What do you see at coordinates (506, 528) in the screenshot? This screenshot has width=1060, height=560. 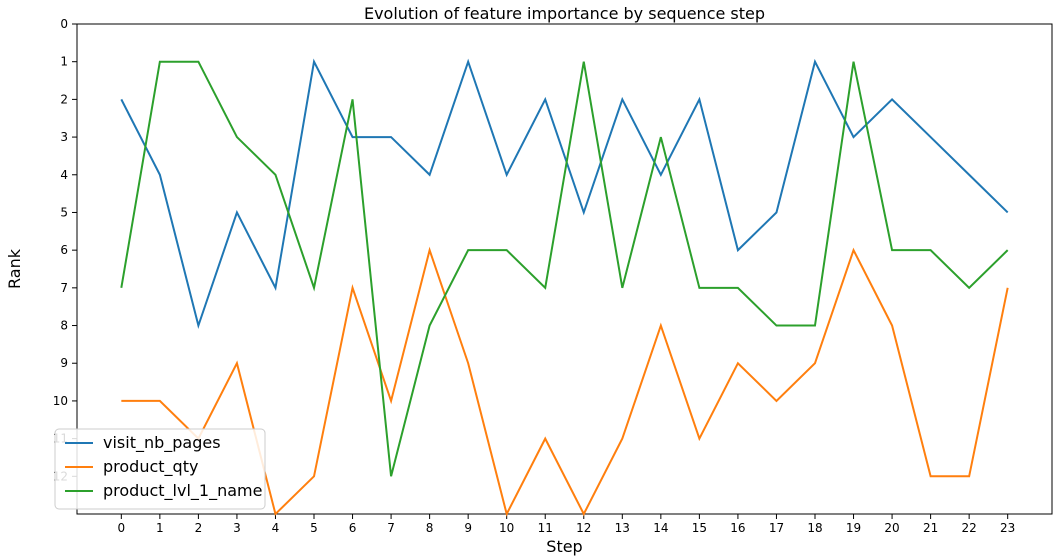 I see `x-tick-label: 10` at bounding box center [506, 528].